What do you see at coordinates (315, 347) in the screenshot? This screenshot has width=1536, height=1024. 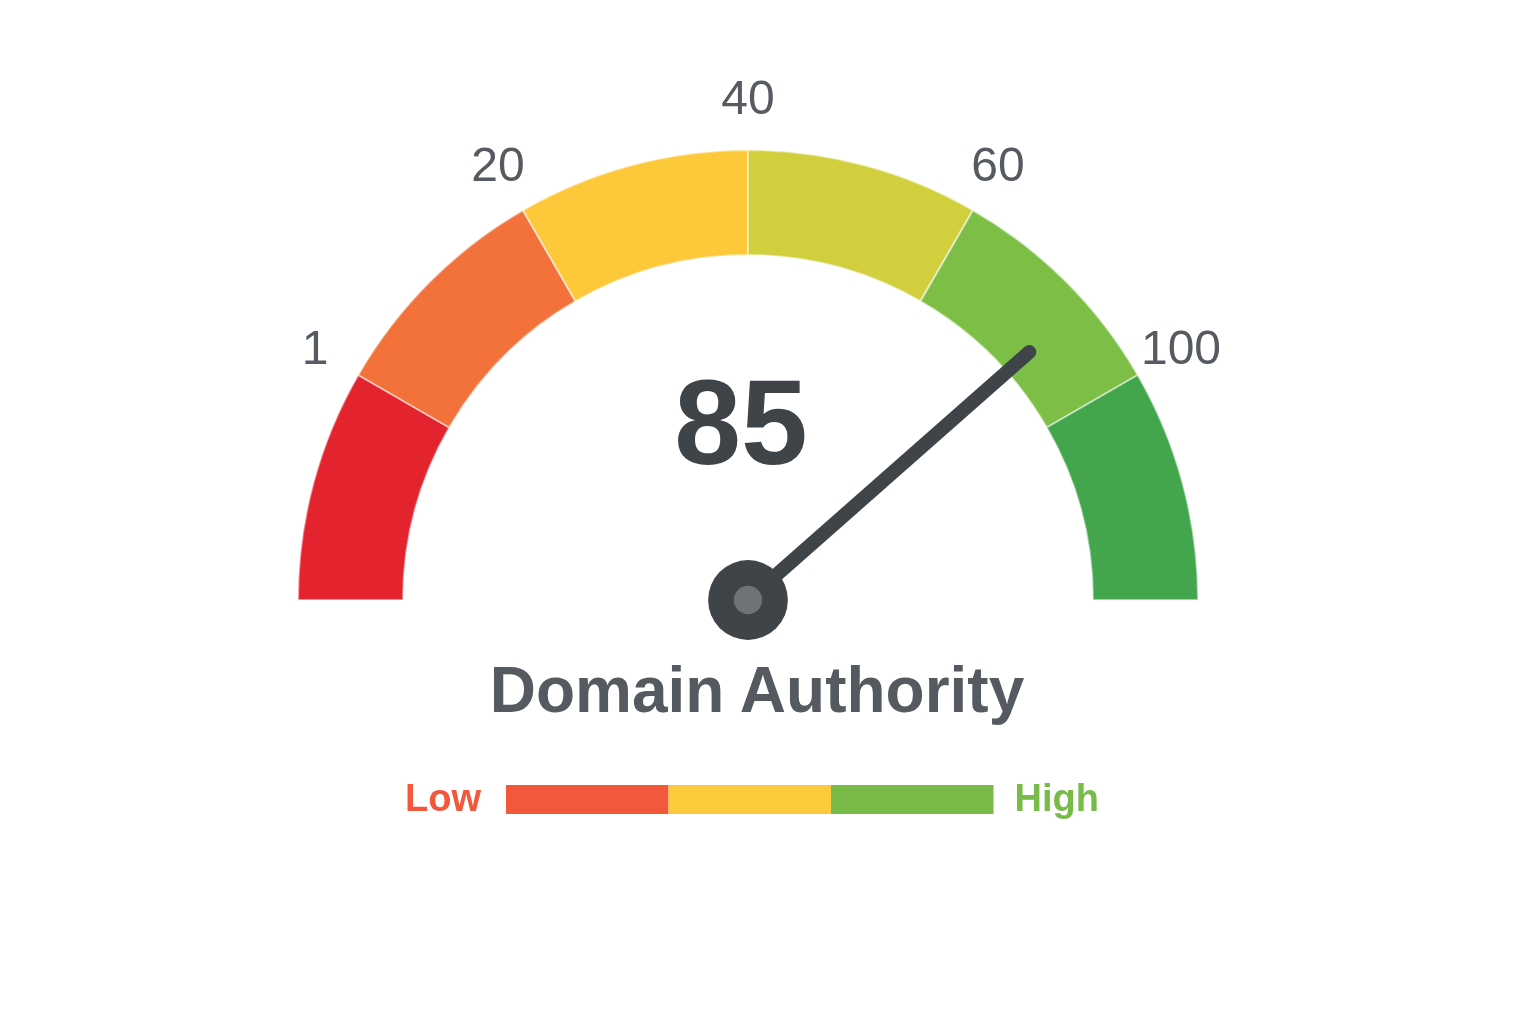 I see `text: 1` at bounding box center [315, 347].